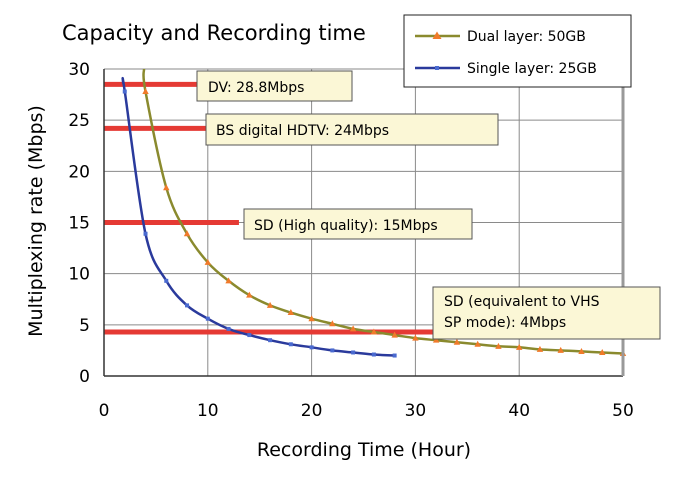 The width and height of the screenshot is (686, 478). I want to click on x-tick-label: 30, so click(416, 411).